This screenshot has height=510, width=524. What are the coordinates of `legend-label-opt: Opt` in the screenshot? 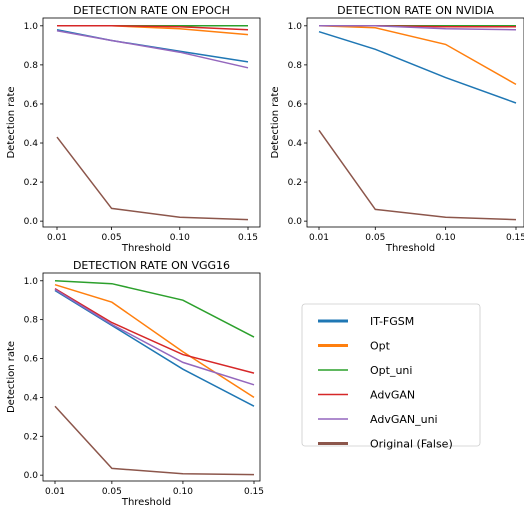 It's located at (380, 346).